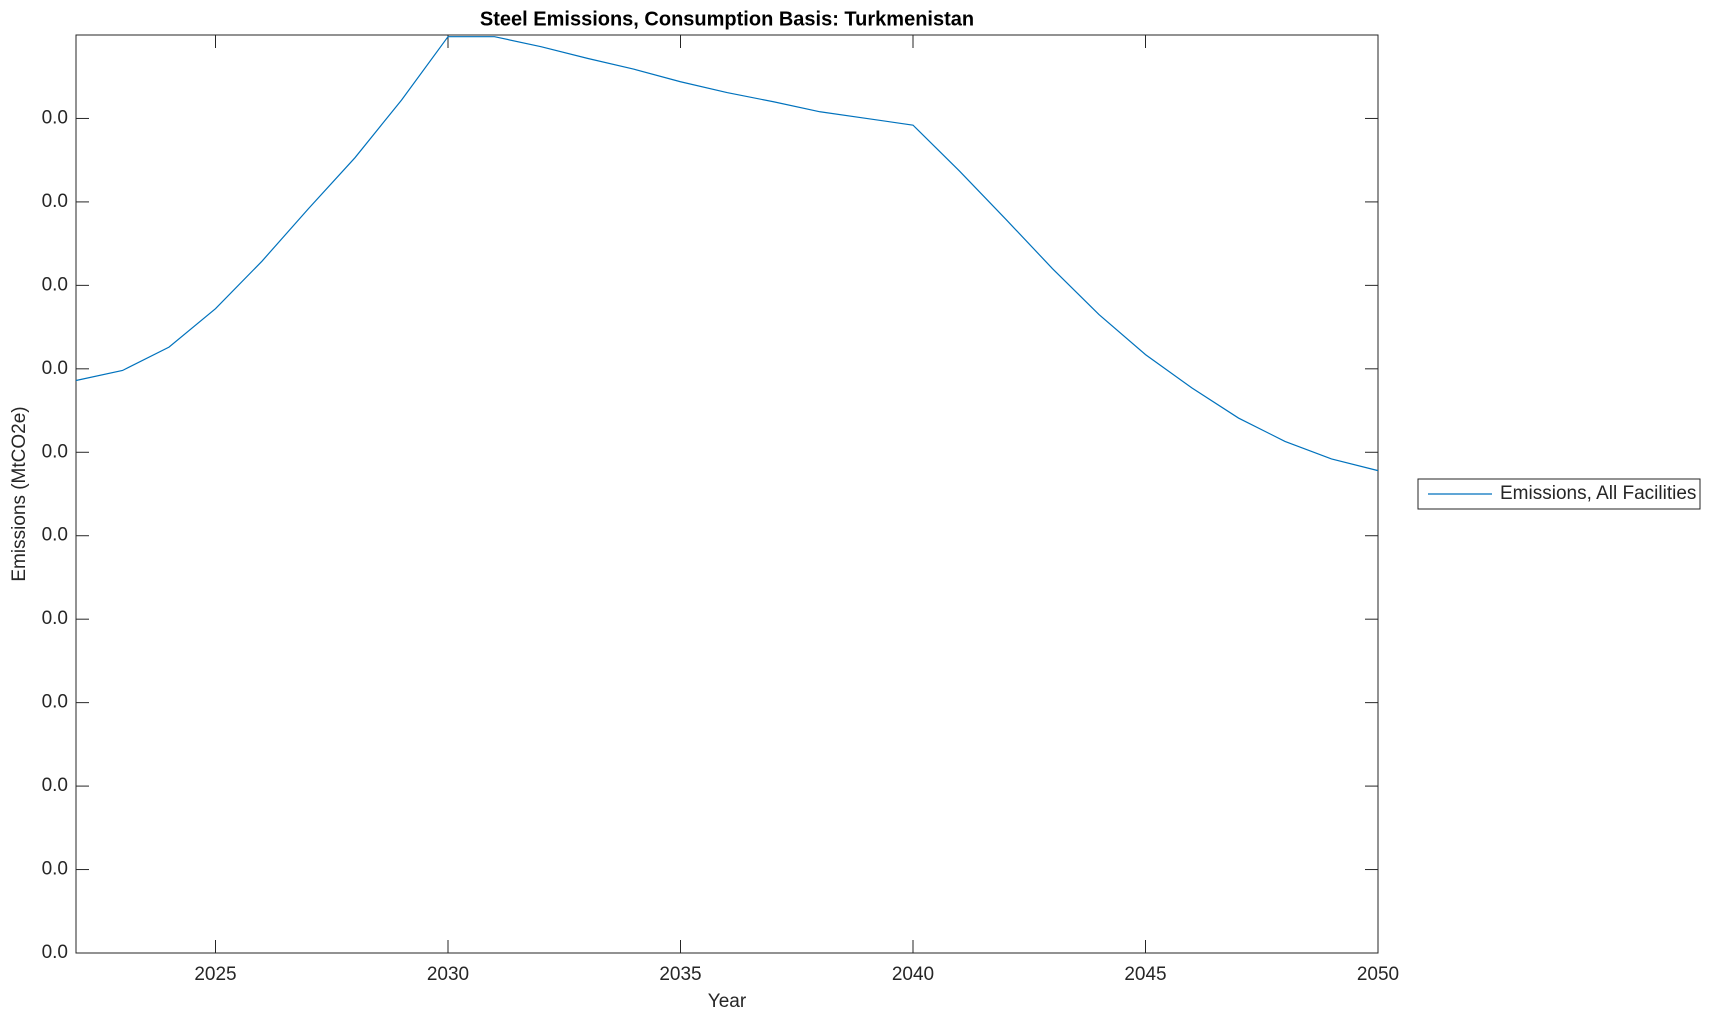 The image size is (1709, 1021). Describe the element at coordinates (1378, 974) in the screenshot. I see `x-tick-label: 2050` at that location.